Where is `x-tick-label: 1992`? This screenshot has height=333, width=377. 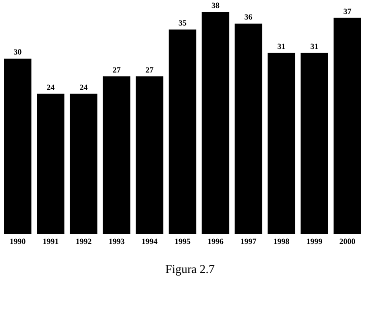
x-tick-label: 1992 is located at coordinates (84, 241).